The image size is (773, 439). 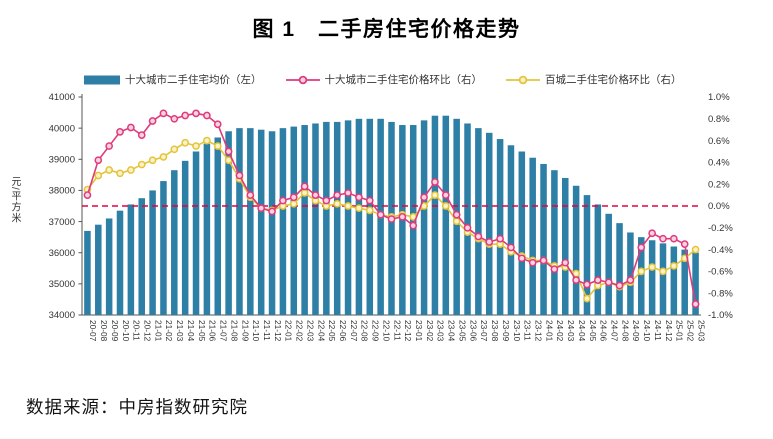 What do you see at coordinates (126, 331) in the screenshot?
I see `svg-text: 20-10` at bounding box center [126, 331].